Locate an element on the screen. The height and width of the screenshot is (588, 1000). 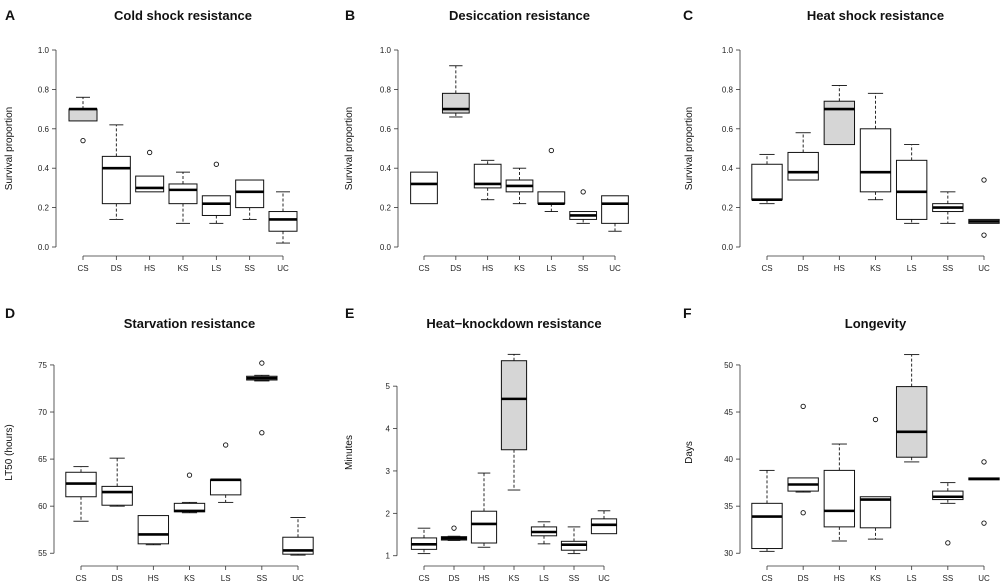
panel-letter: C is located at coordinates (688, 15).